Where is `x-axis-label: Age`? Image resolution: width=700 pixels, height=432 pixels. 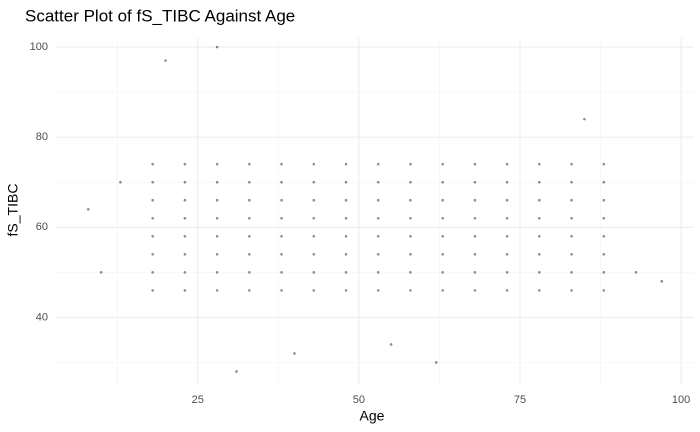 x-axis-label: Age is located at coordinates (372, 416).